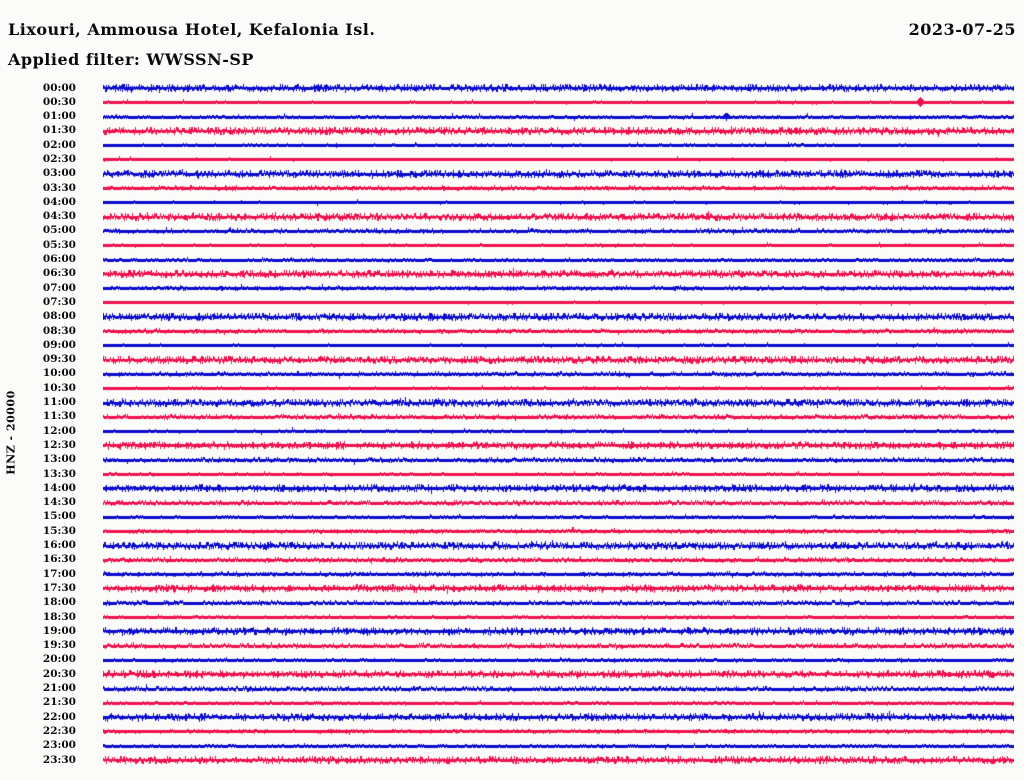 The width and height of the screenshot is (1024, 780). Describe the element at coordinates (59, 273) in the screenshot. I see `time-label: 06:30` at that location.